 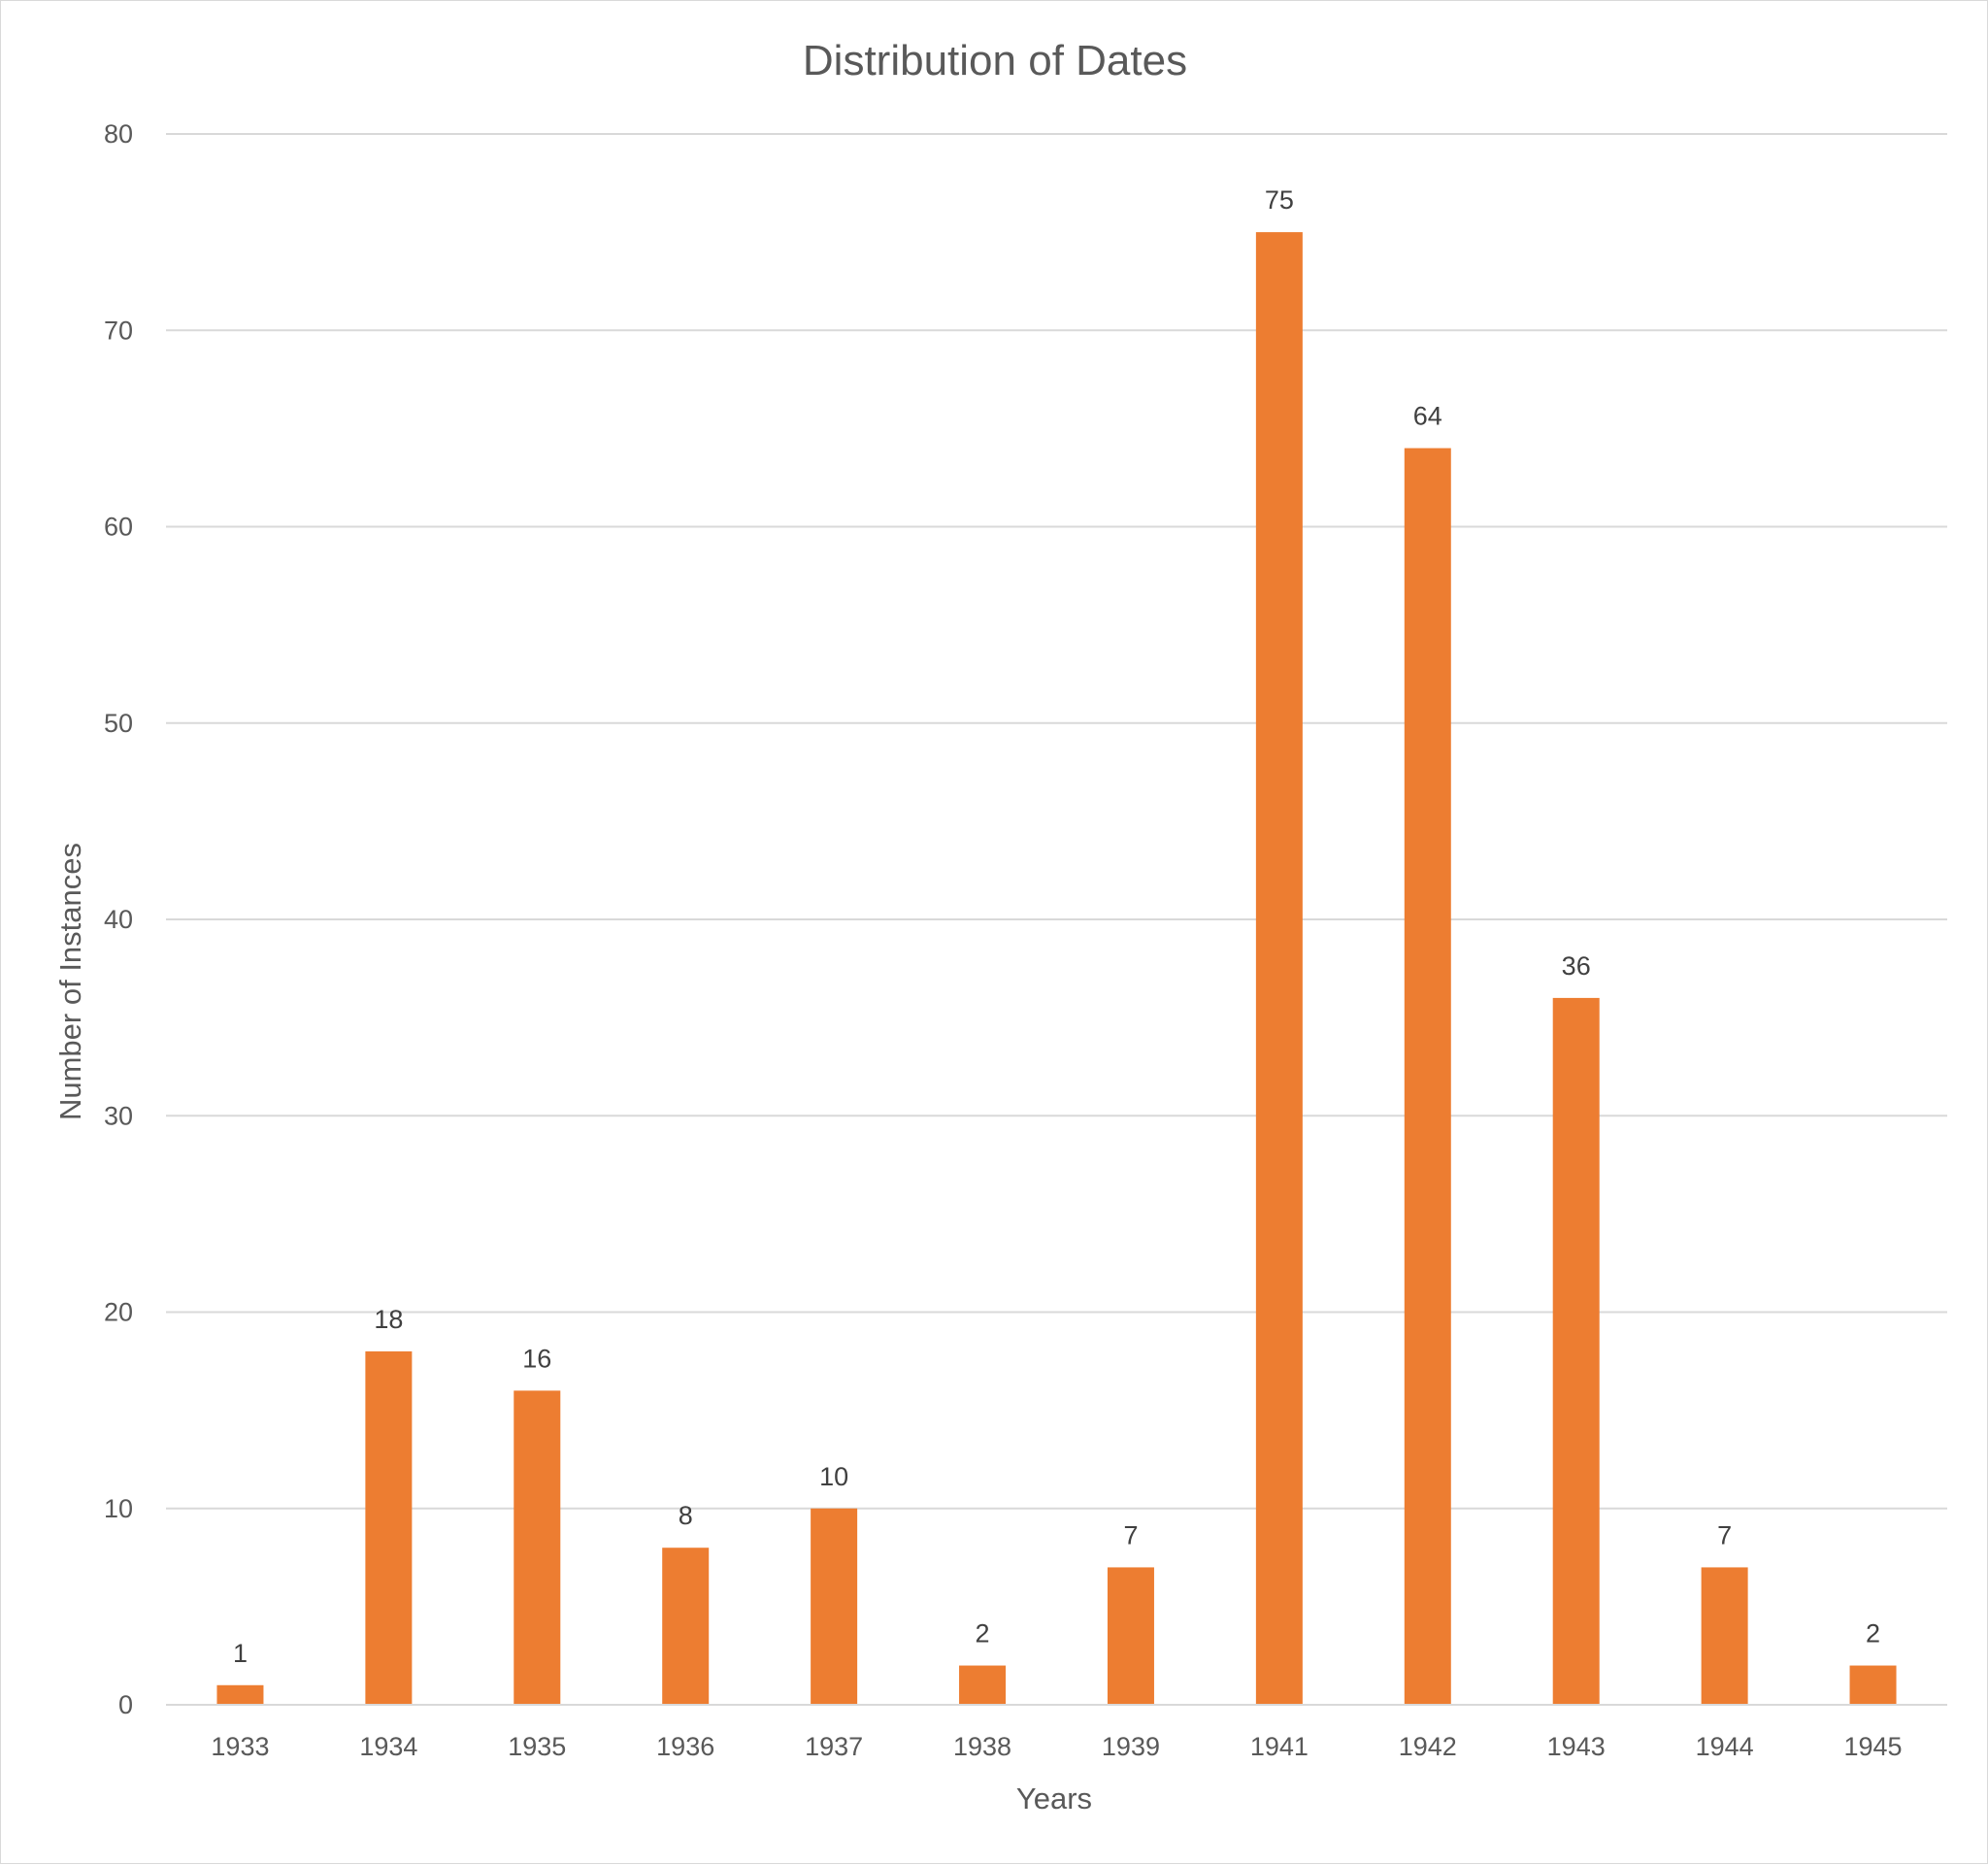 What do you see at coordinates (1428, 417) in the screenshot?
I see `data-label-1942: 64` at bounding box center [1428, 417].